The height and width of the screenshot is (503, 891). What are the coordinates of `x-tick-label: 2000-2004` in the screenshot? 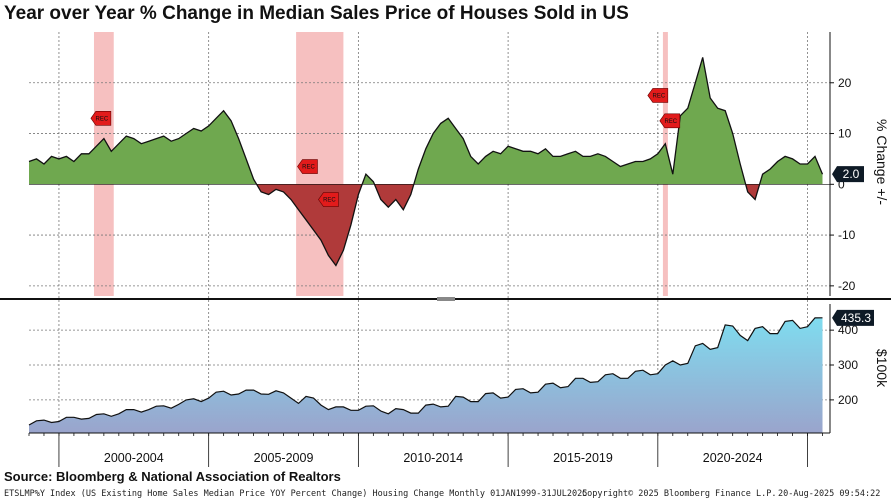 It's located at (134, 458).